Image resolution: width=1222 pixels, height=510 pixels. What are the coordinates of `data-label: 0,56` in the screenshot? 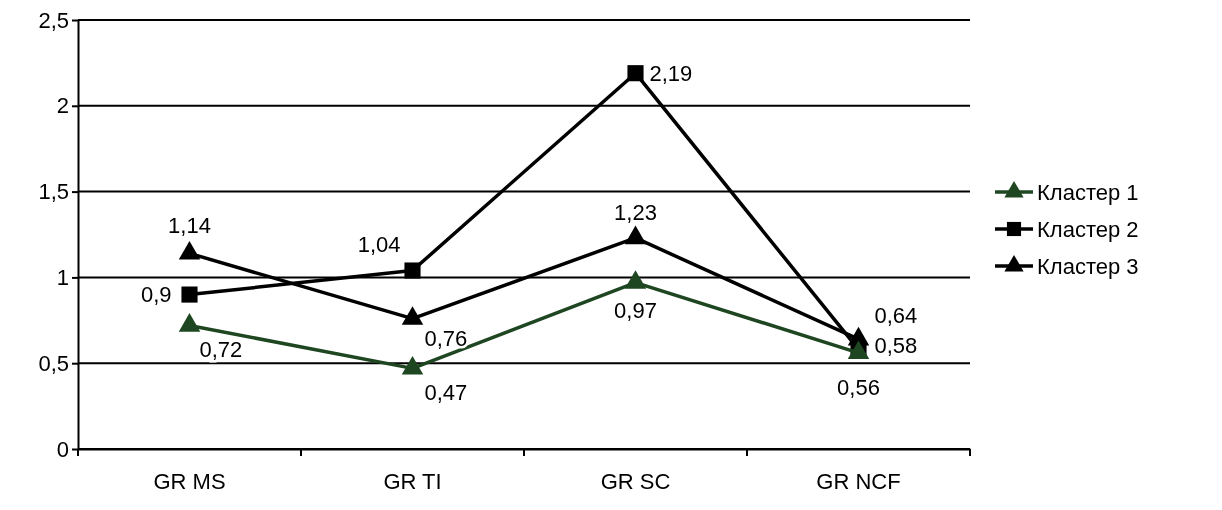 It's located at (858, 387).